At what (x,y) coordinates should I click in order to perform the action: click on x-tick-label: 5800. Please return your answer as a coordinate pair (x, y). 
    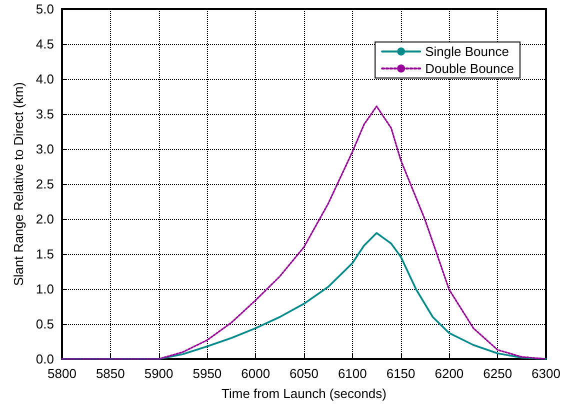
    Looking at the image, I should click on (62, 373).